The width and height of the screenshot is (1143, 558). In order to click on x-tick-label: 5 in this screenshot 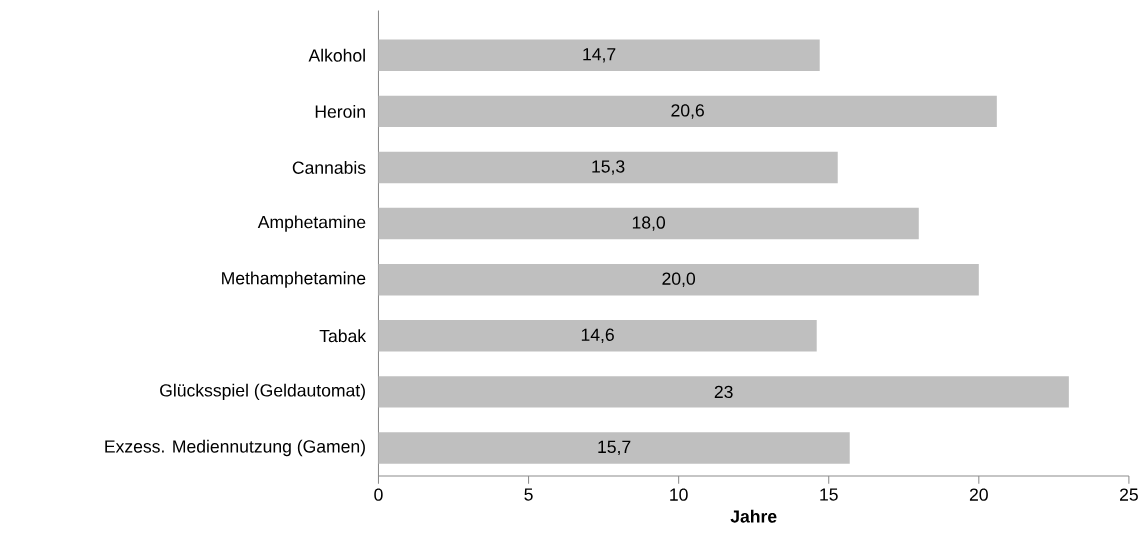, I will do `click(528, 494)`.